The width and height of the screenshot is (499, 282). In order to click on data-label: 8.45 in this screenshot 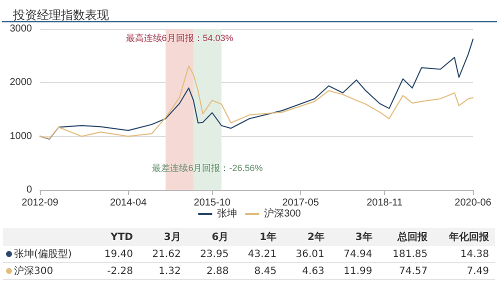, I will do `click(258, 271)`.